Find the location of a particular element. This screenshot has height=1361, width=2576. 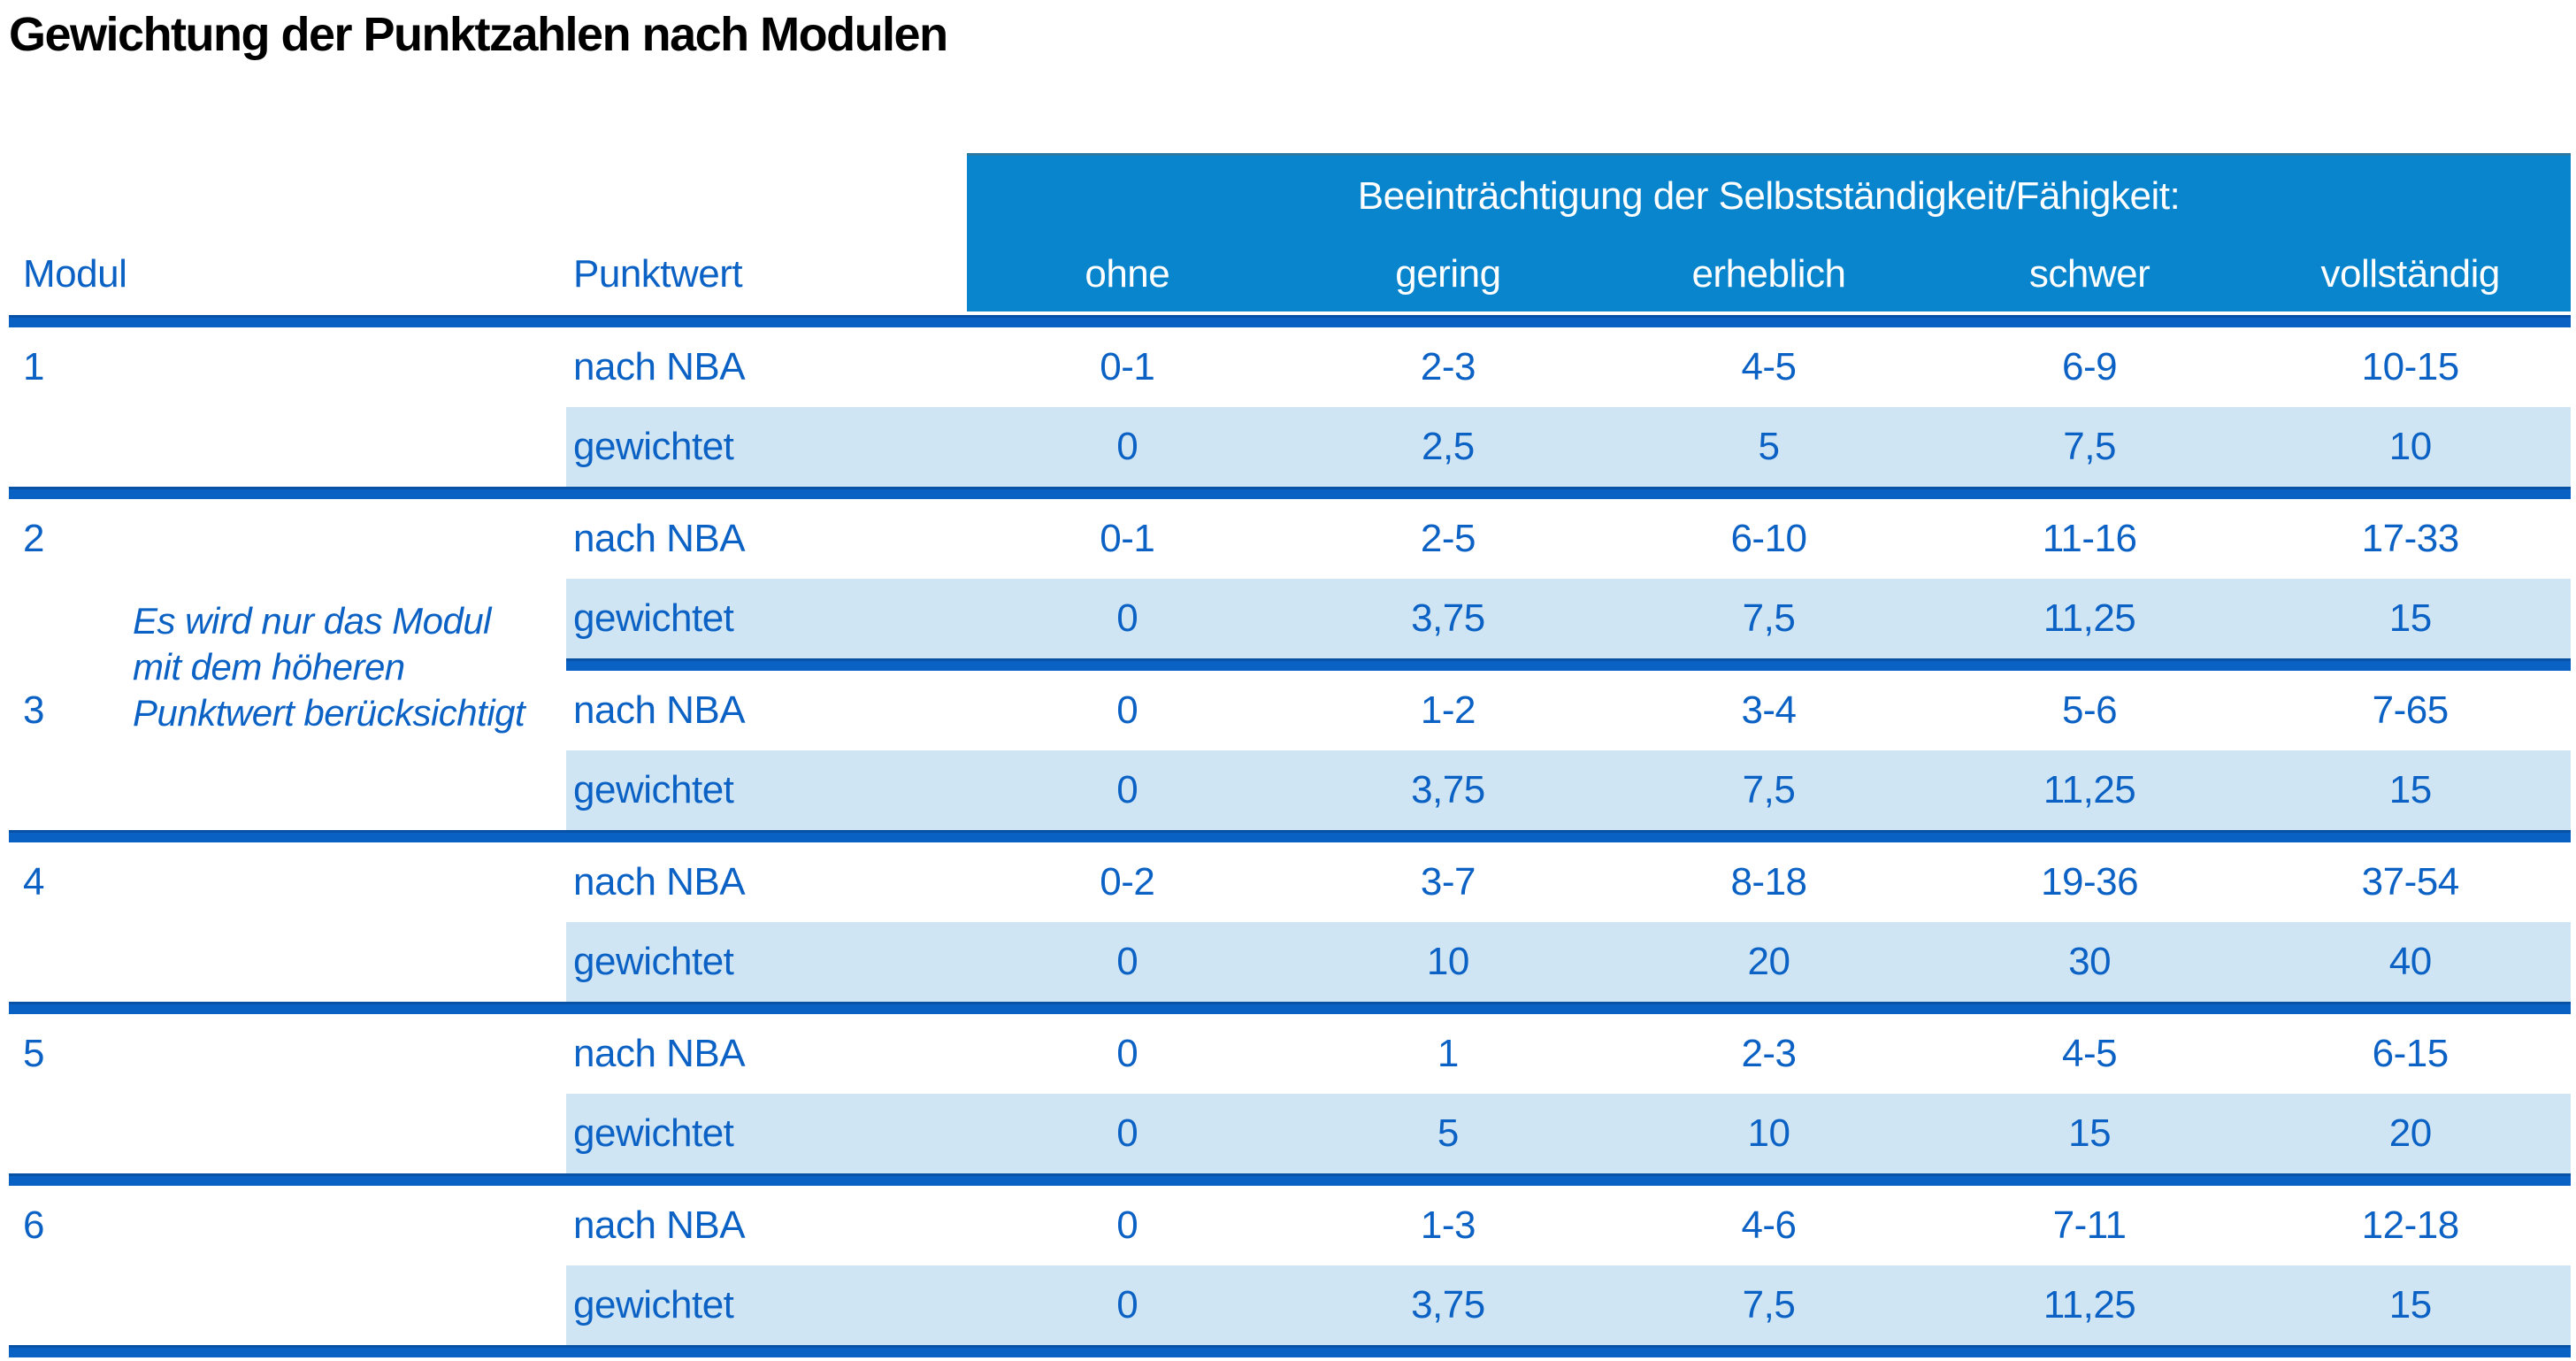

score-cell: 5 is located at coordinates (1448, 1133).